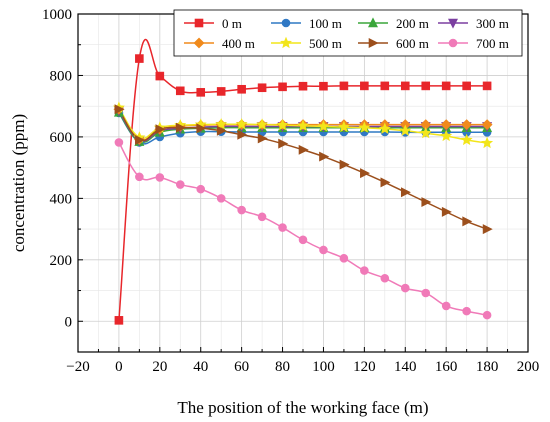  Describe the element at coordinates (405, 367) in the screenshot. I see `x-tick-label: 140` at that location.